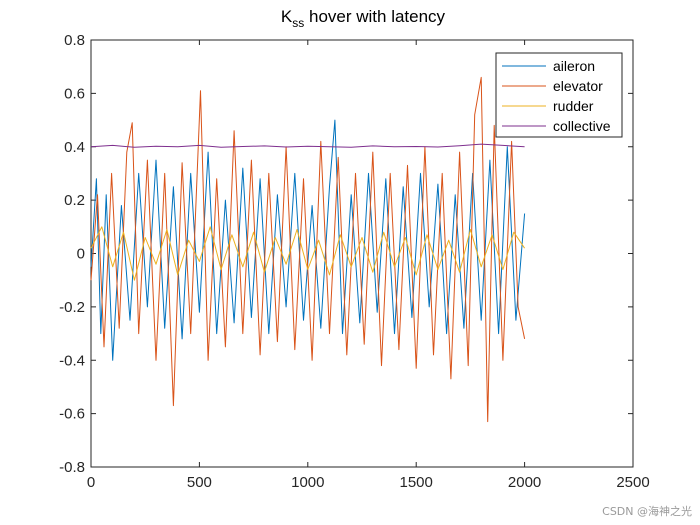  I want to click on x-tick-label: 2000, so click(524, 482).